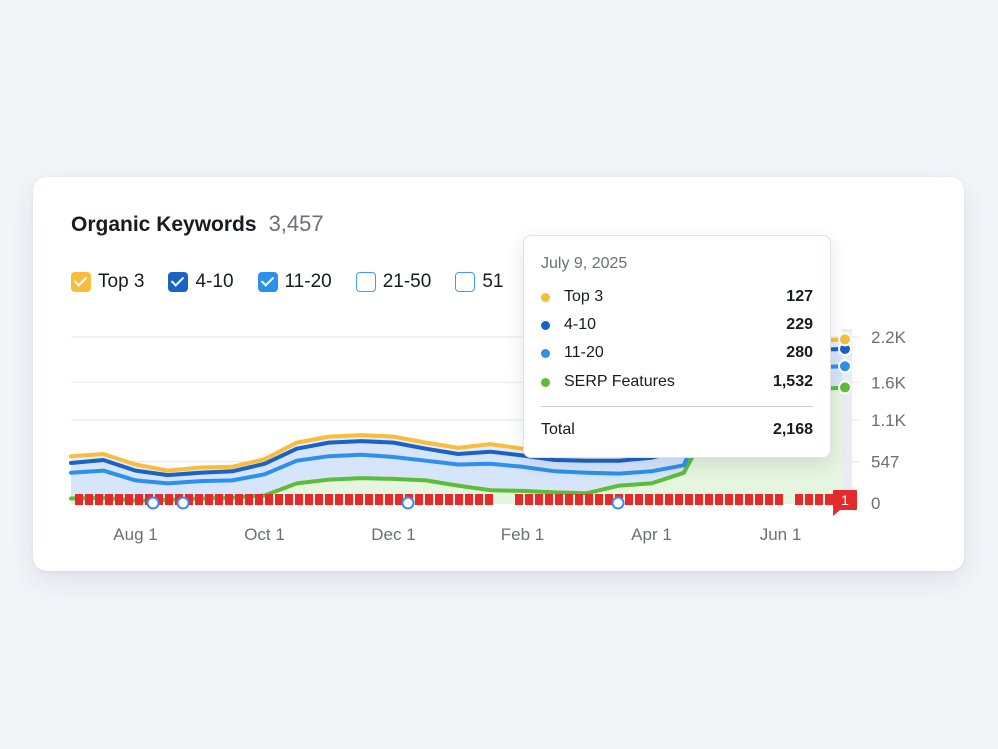  I want to click on tooltip-label: 4-10, so click(580, 324).